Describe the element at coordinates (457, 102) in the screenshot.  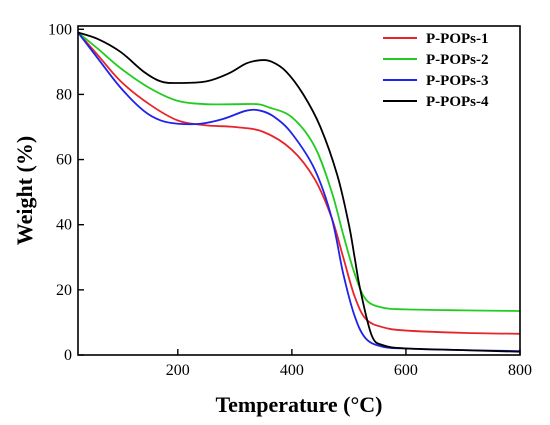
I see `legend-label-4: P-POPs-4` at that location.